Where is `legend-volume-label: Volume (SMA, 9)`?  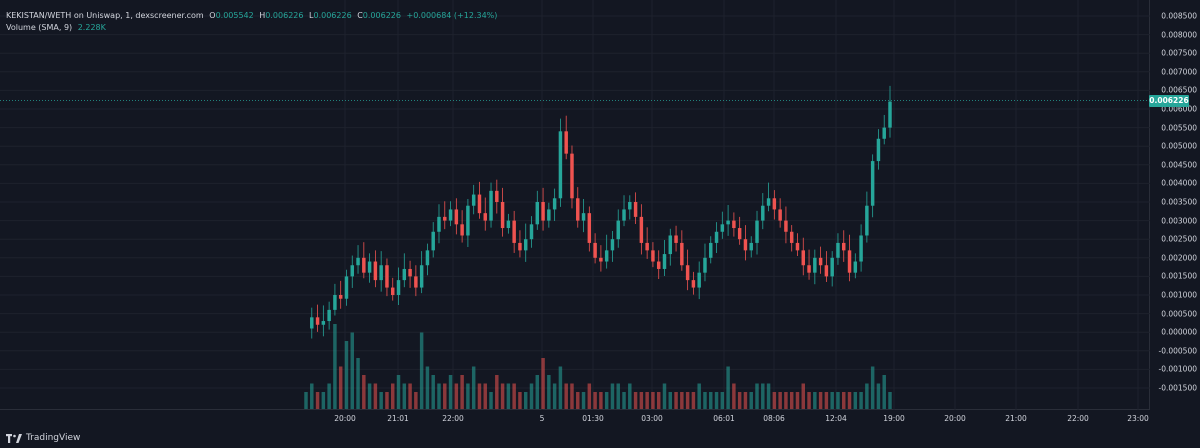
legend-volume-label: Volume (SMA, 9) is located at coordinates (39, 27).